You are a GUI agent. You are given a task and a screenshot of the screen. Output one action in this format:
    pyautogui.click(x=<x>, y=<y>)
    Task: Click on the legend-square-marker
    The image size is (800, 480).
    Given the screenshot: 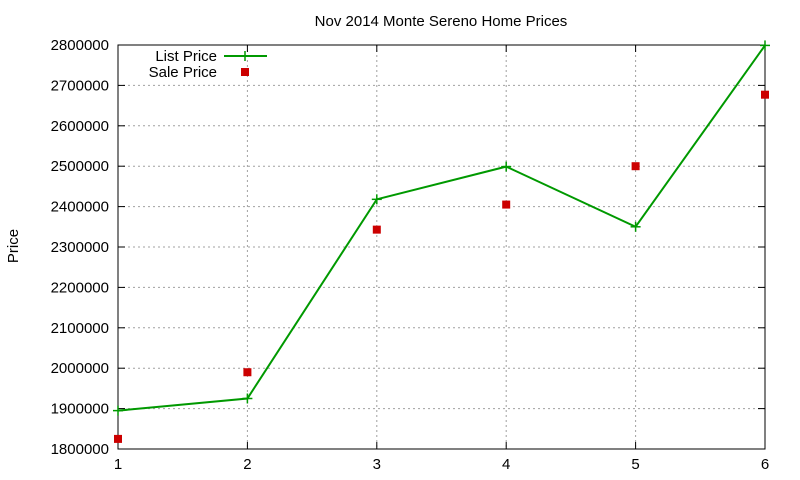 What is the action you would take?
    pyautogui.click(x=245, y=72)
    